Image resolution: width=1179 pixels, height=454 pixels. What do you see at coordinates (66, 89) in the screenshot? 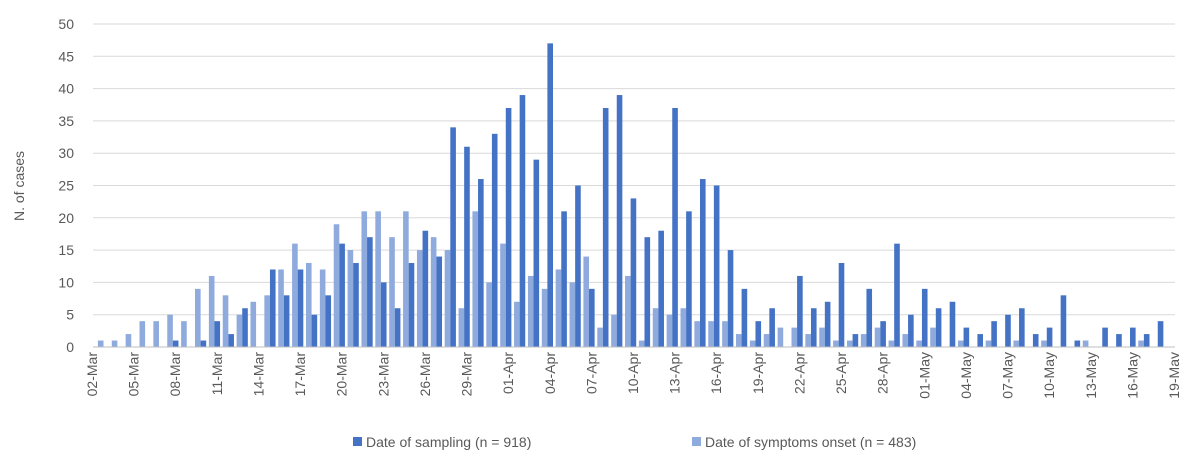
I see `y-tick-label: 40` at bounding box center [66, 89].